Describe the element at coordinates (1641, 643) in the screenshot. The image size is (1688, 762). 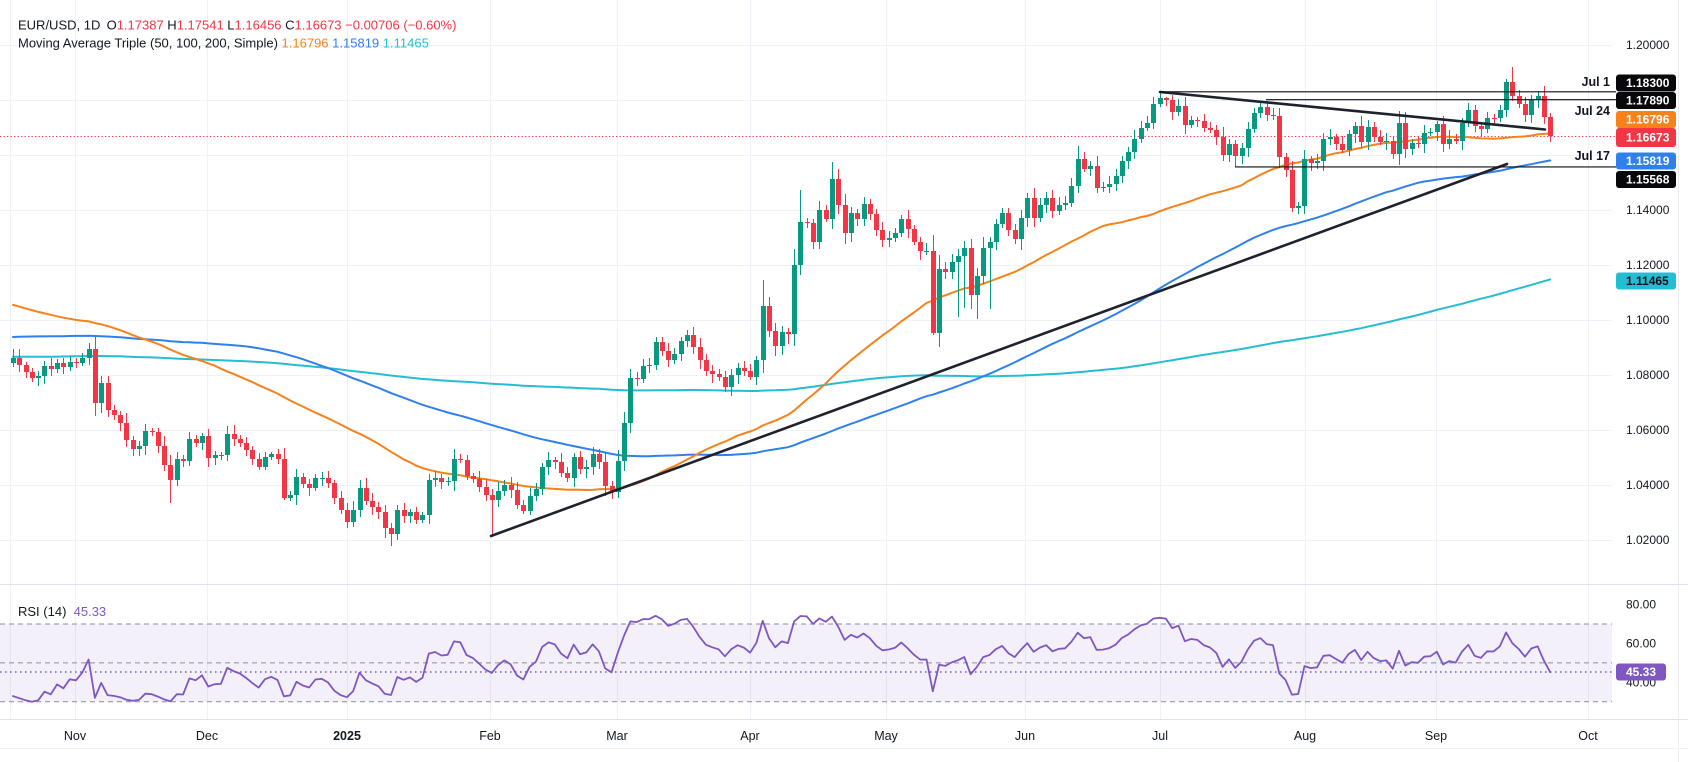
I see `svg-text: 60.00` at that location.